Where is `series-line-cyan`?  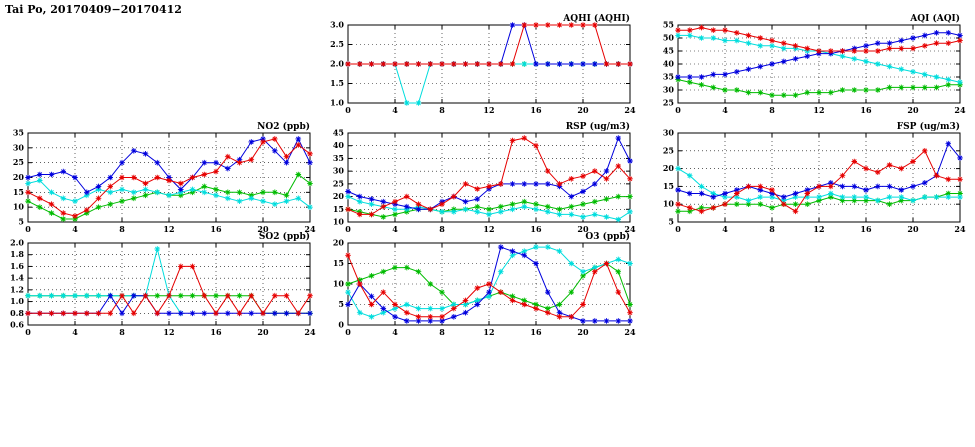
series-line-cyan is located at coordinates (819, 58).